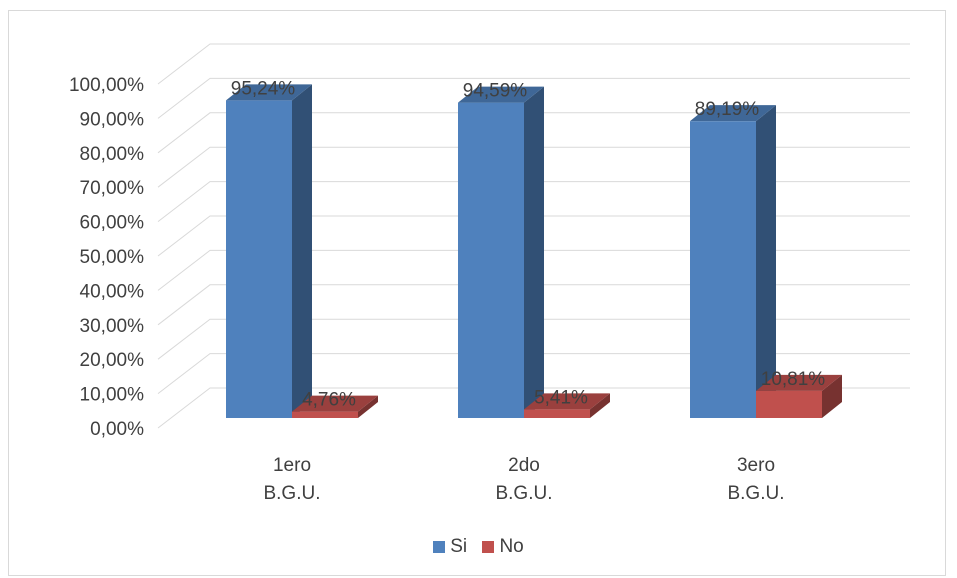 The height and width of the screenshot is (578, 957). I want to click on y-tick-label: 20,00%, so click(112, 360).